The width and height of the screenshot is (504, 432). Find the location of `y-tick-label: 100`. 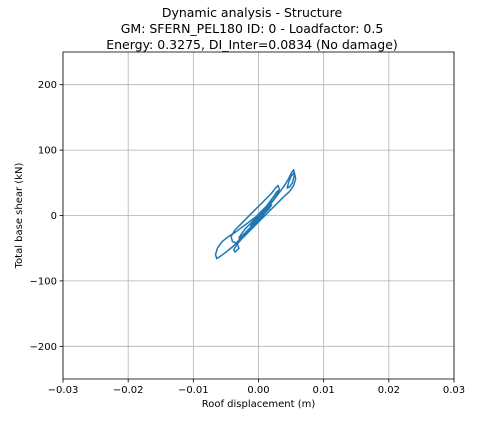

y-tick-label: 100 is located at coordinates (47, 151).